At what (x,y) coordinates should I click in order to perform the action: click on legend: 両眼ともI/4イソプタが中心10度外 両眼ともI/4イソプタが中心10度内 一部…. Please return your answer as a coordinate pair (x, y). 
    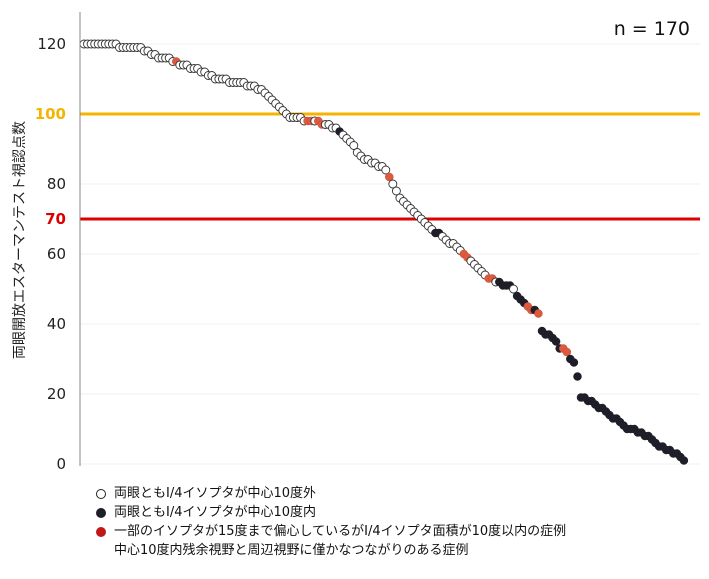
    Looking at the image, I should click on (331, 522).